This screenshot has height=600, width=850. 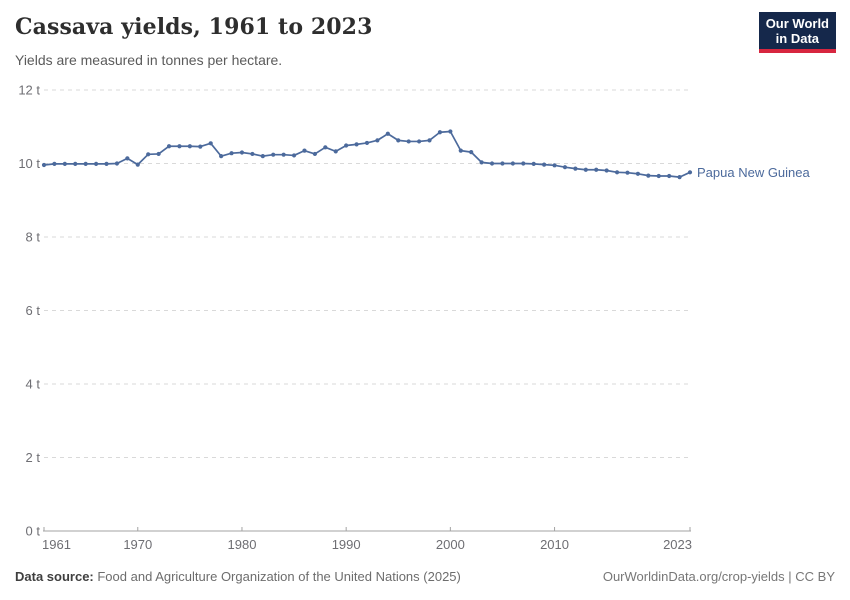 What do you see at coordinates (346, 544) in the screenshot?
I see `x-axis-tick-label: 1990` at bounding box center [346, 544].